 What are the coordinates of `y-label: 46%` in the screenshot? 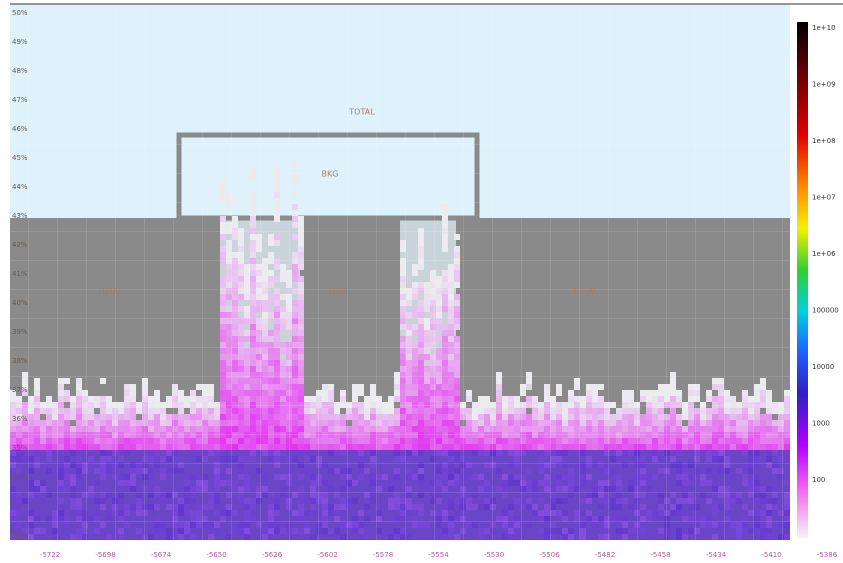 It's located at (20, 129).